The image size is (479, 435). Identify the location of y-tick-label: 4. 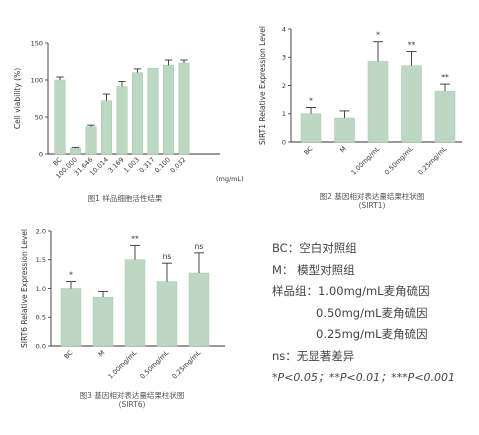
(284, 29).